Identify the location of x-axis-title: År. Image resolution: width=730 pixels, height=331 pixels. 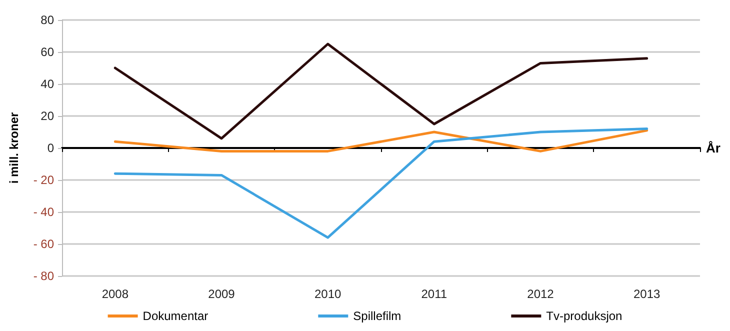
(713, 148).